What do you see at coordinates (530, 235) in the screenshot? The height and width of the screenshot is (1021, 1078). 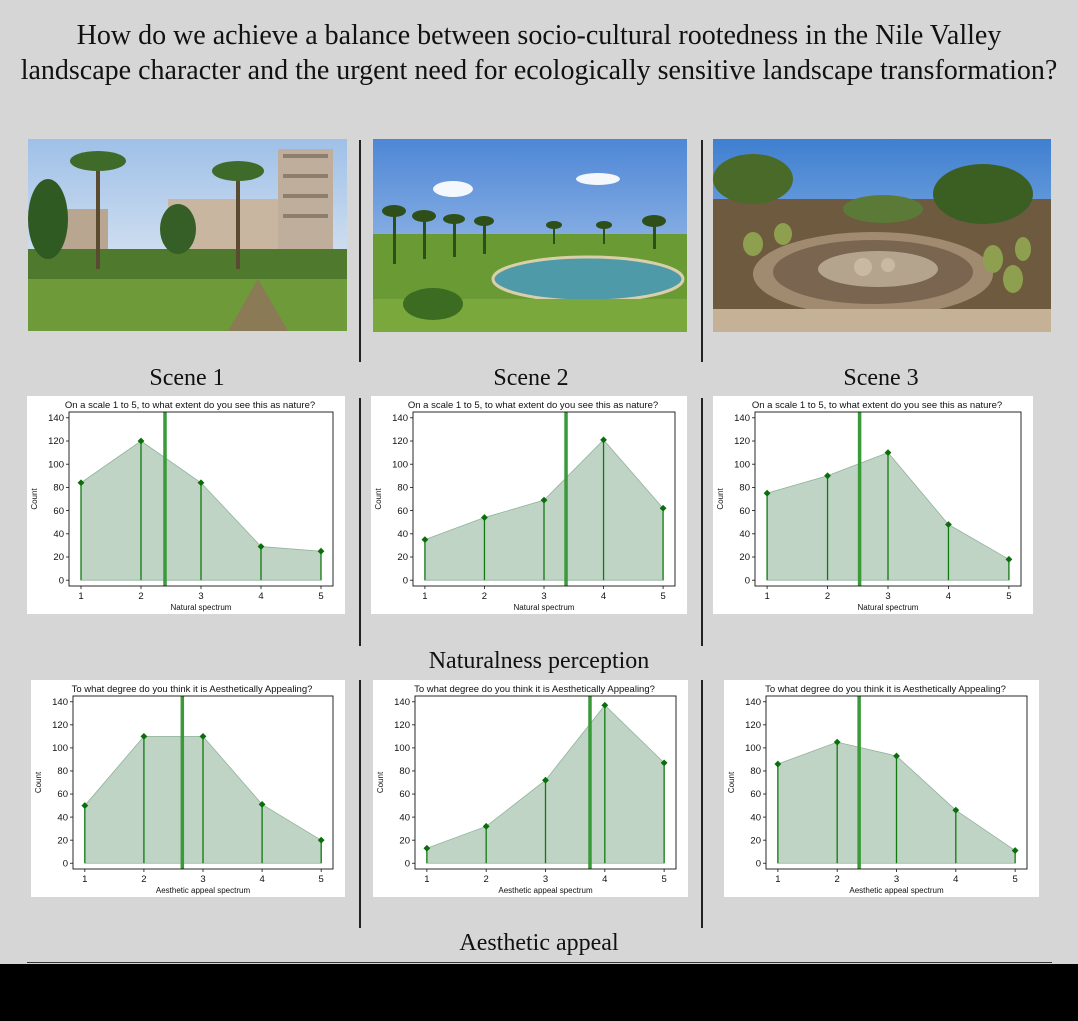 I see `scene-2-photo` at bounding box center [530, 235].